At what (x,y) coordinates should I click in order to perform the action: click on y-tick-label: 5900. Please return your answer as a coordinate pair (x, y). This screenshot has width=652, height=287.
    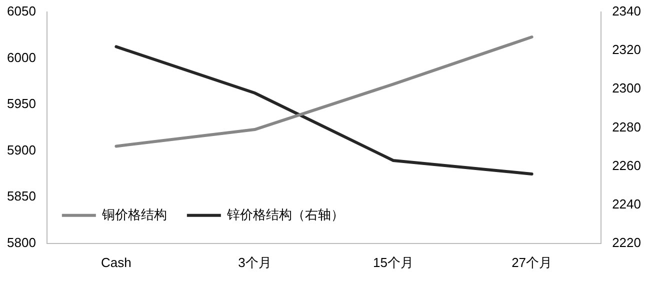
    Looking at the image, I should click on (21, 150).